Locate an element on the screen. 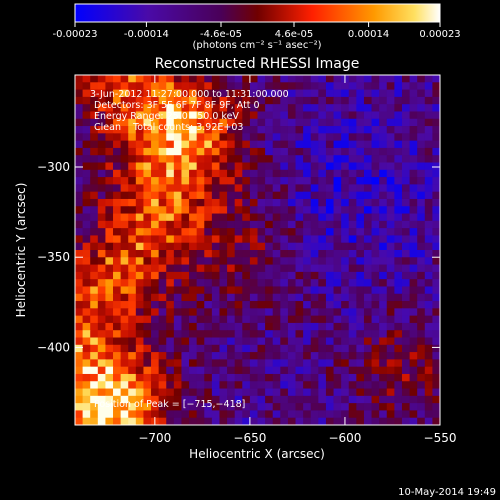  annotation-detectors: Detectors: 3F 5F 6F 7F 8F 9F, Att 0 is located at coordinates (177, 105).